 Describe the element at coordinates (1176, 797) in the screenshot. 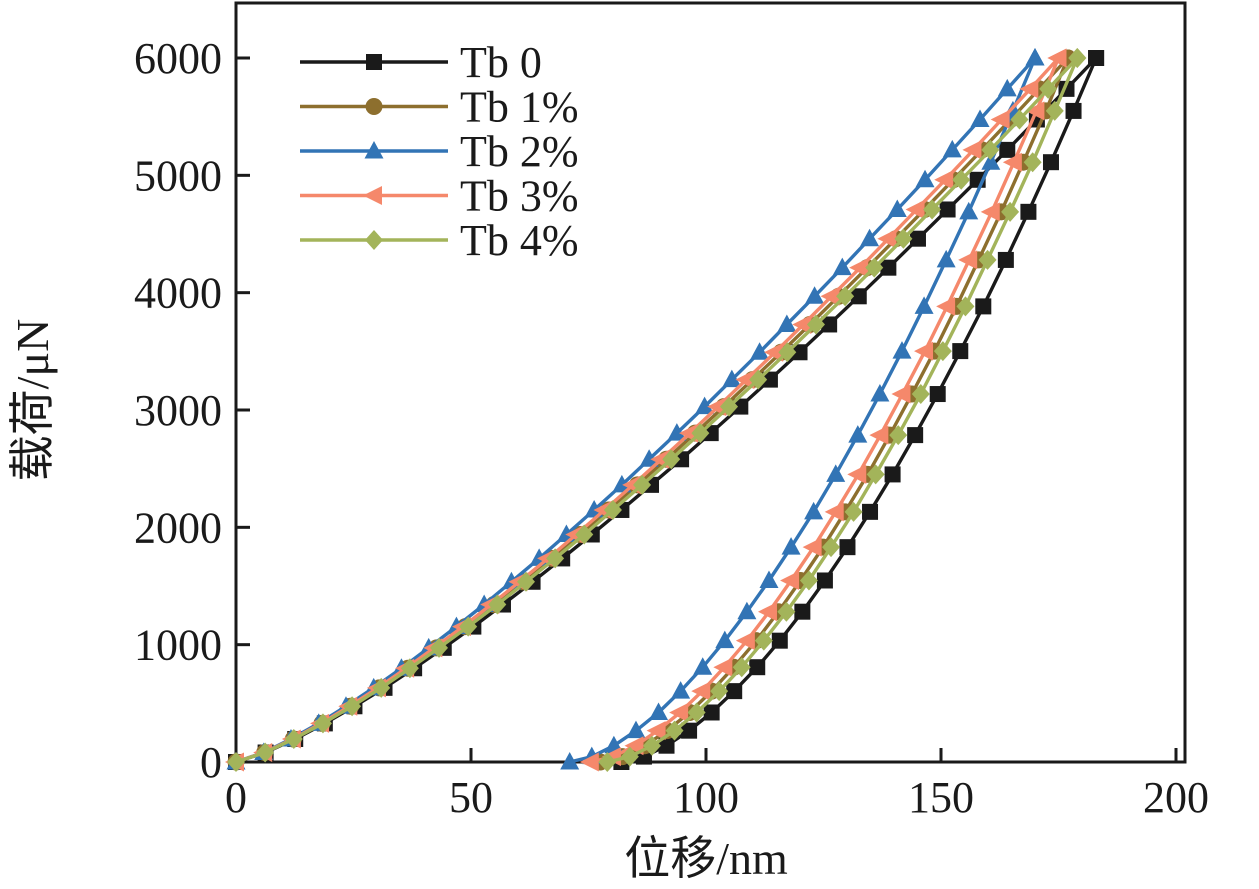

I see `x-tick-label: 200` at that location.